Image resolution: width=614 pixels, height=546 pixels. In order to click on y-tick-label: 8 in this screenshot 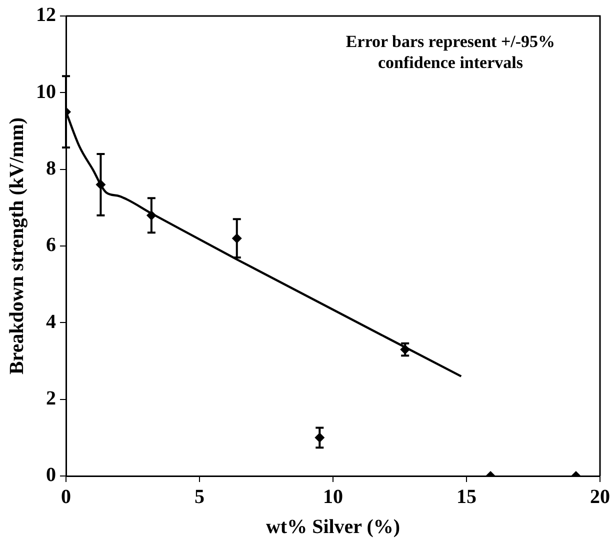, I will do `click(51, 169)`.